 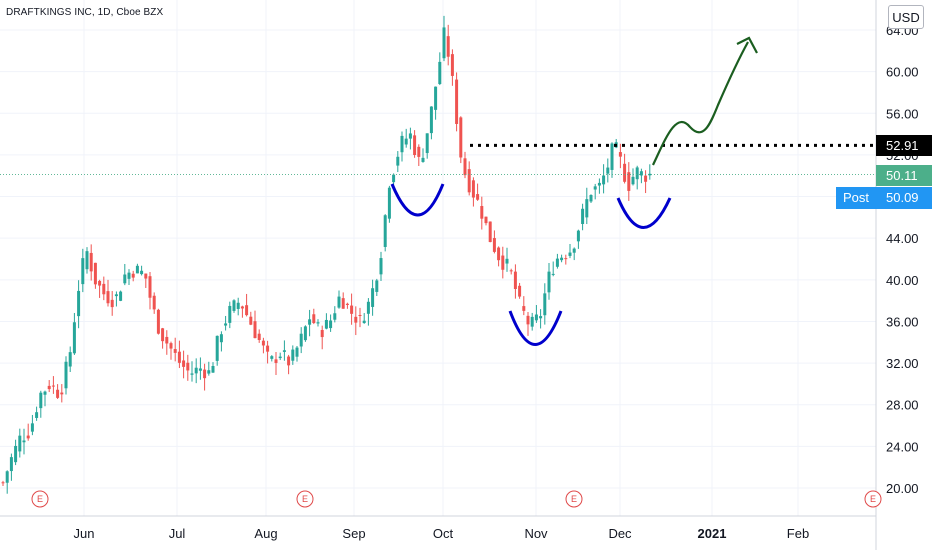 What do you see at coordinates (904, 198) in the screenshot?
I see `post-market-price-tag: 50.09` at bounding box center [904, 198].